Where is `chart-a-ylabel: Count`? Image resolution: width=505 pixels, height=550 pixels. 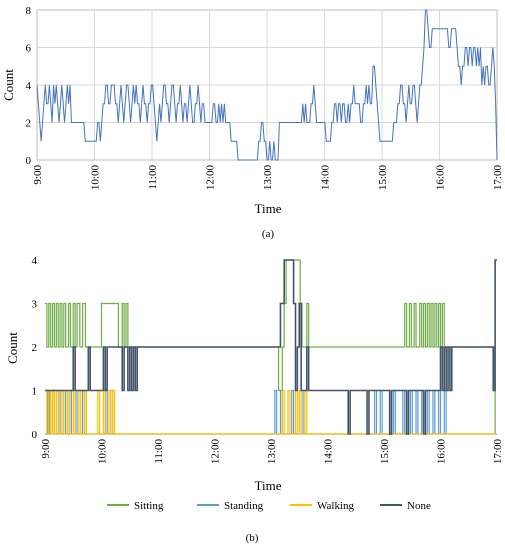
chart-a-ylabel: Count is located at coordinates (8, 85).